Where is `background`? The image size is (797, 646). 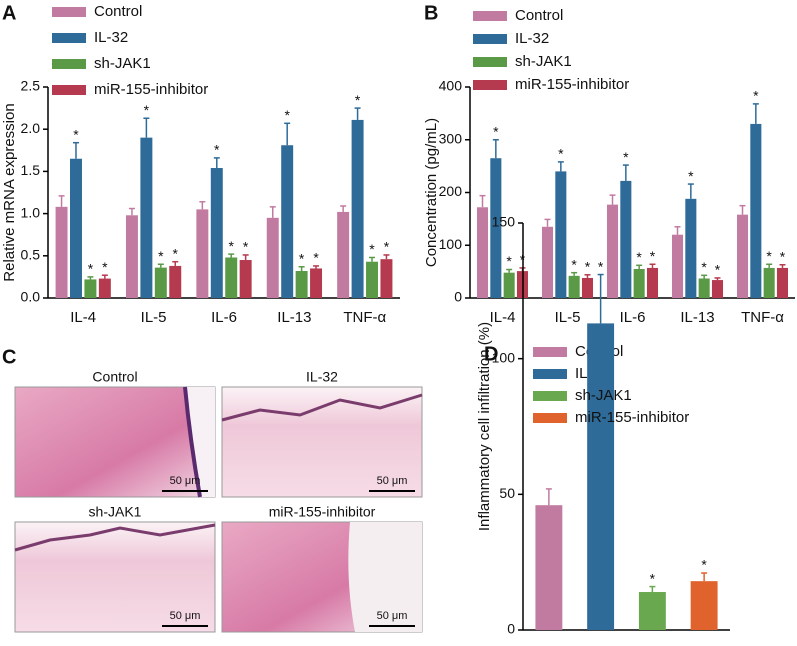 background is located at coordinates (200, 442).